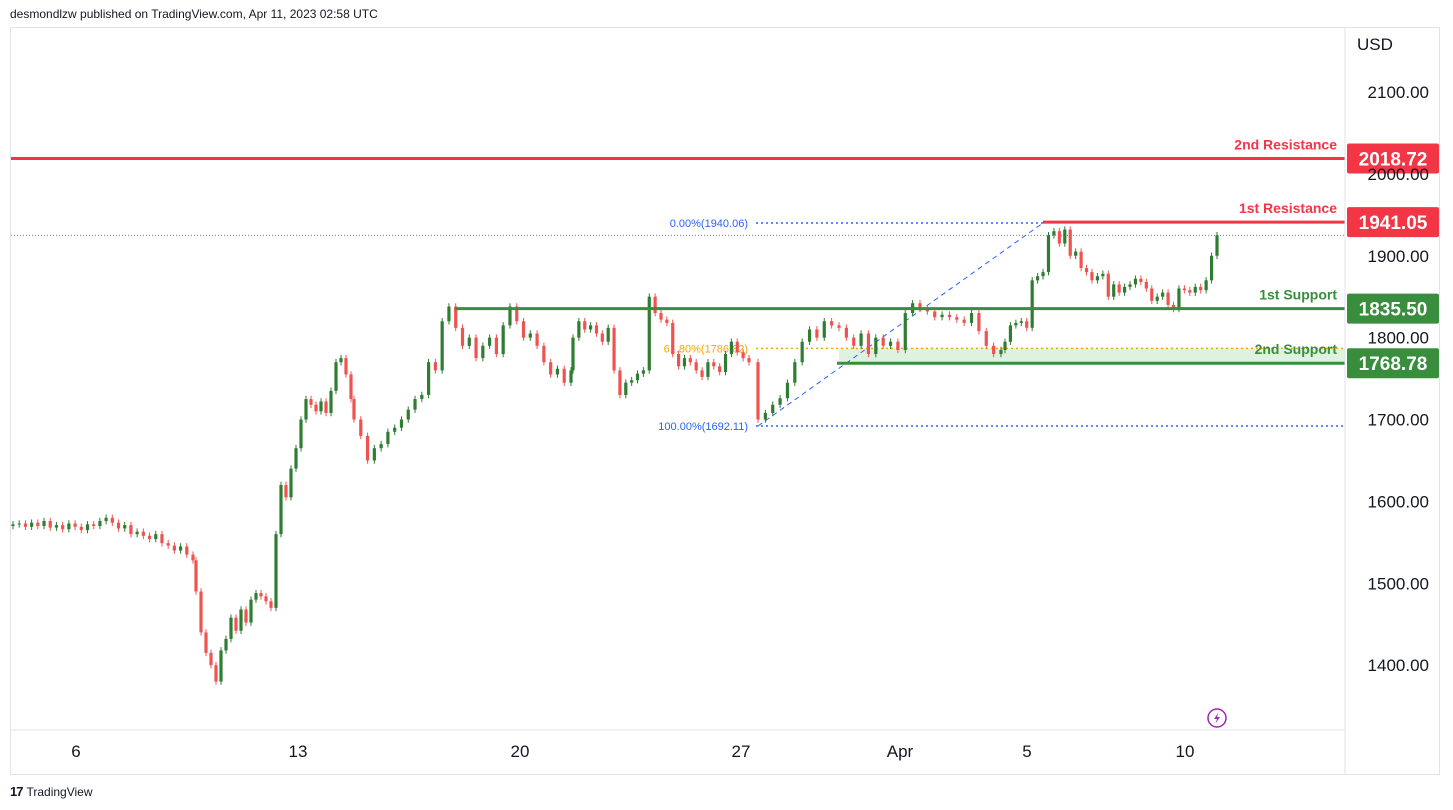  Describe the element at coordinates (1398, 174) in the screenshot. I see `price-tick-label: 2000.00` at that location.